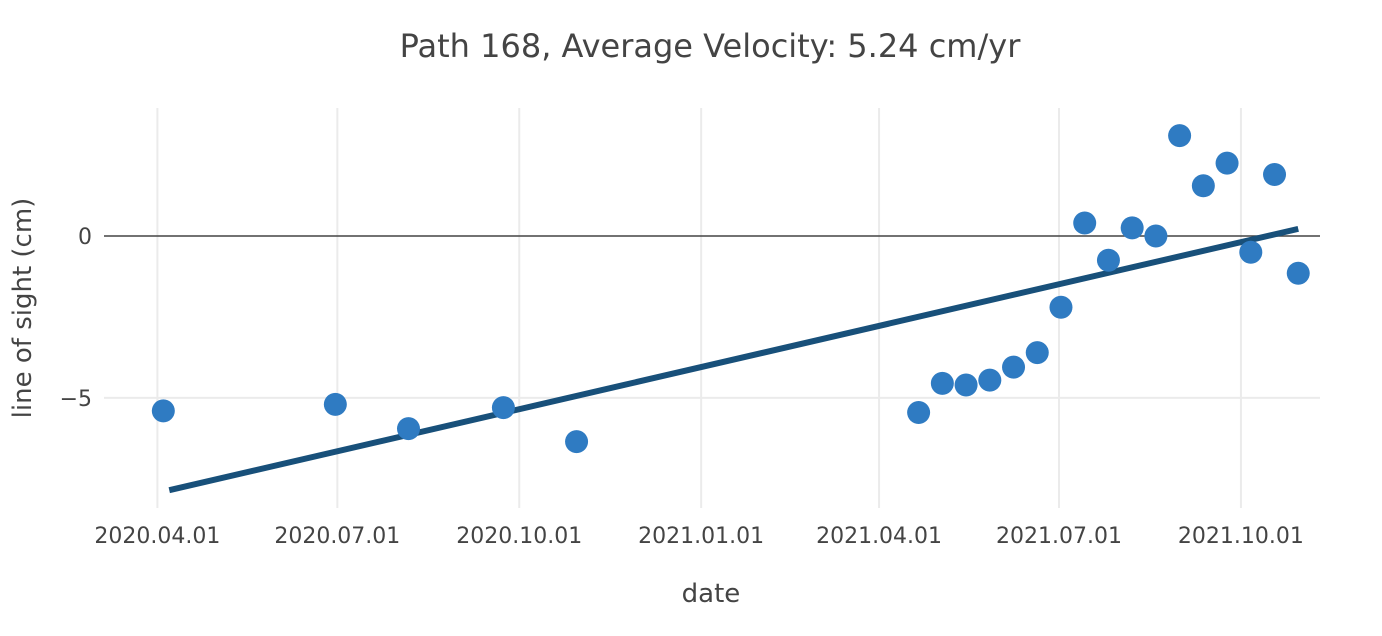 The height and width of the screenshot is (636, 1382). What do you see at coordinates (76, 399) in the screenshot?
I see `y-tick-label: −5` at bounding box center [76, 399].